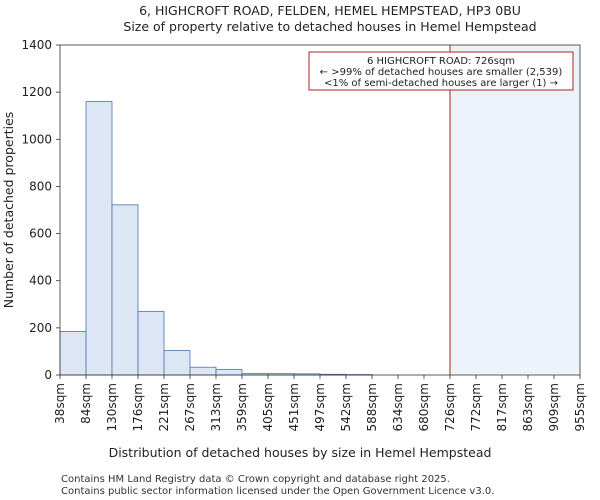 This screenshot has width=600, height=500. I want to click on bar-176sqm, so click(151, 343).